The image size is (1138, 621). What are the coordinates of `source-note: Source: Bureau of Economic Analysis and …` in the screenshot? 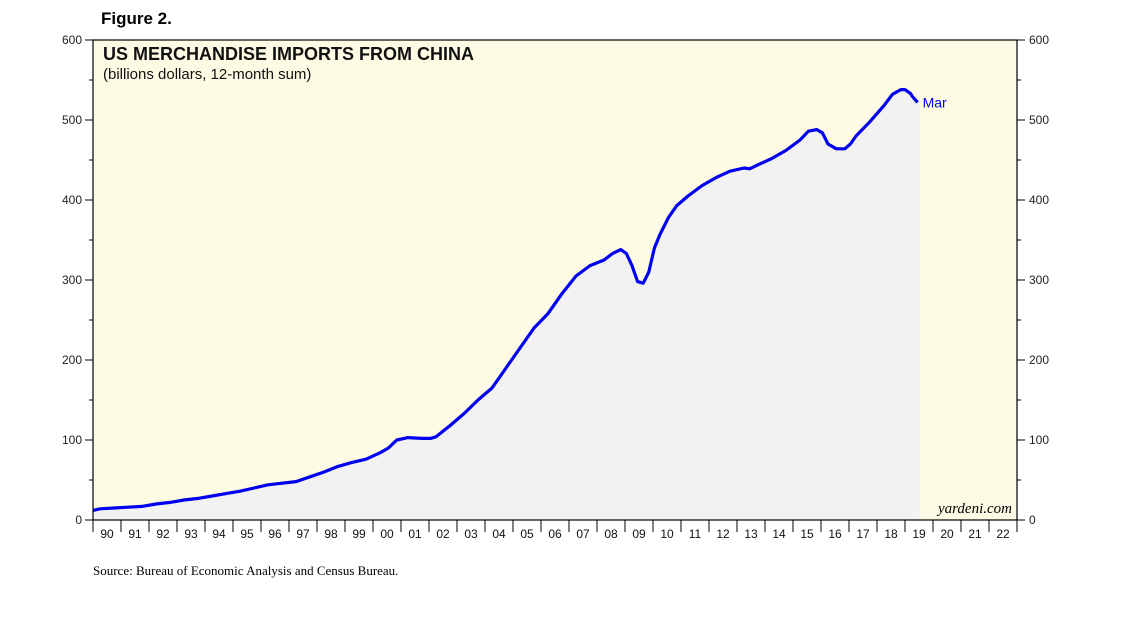 It's located at (246, 570).